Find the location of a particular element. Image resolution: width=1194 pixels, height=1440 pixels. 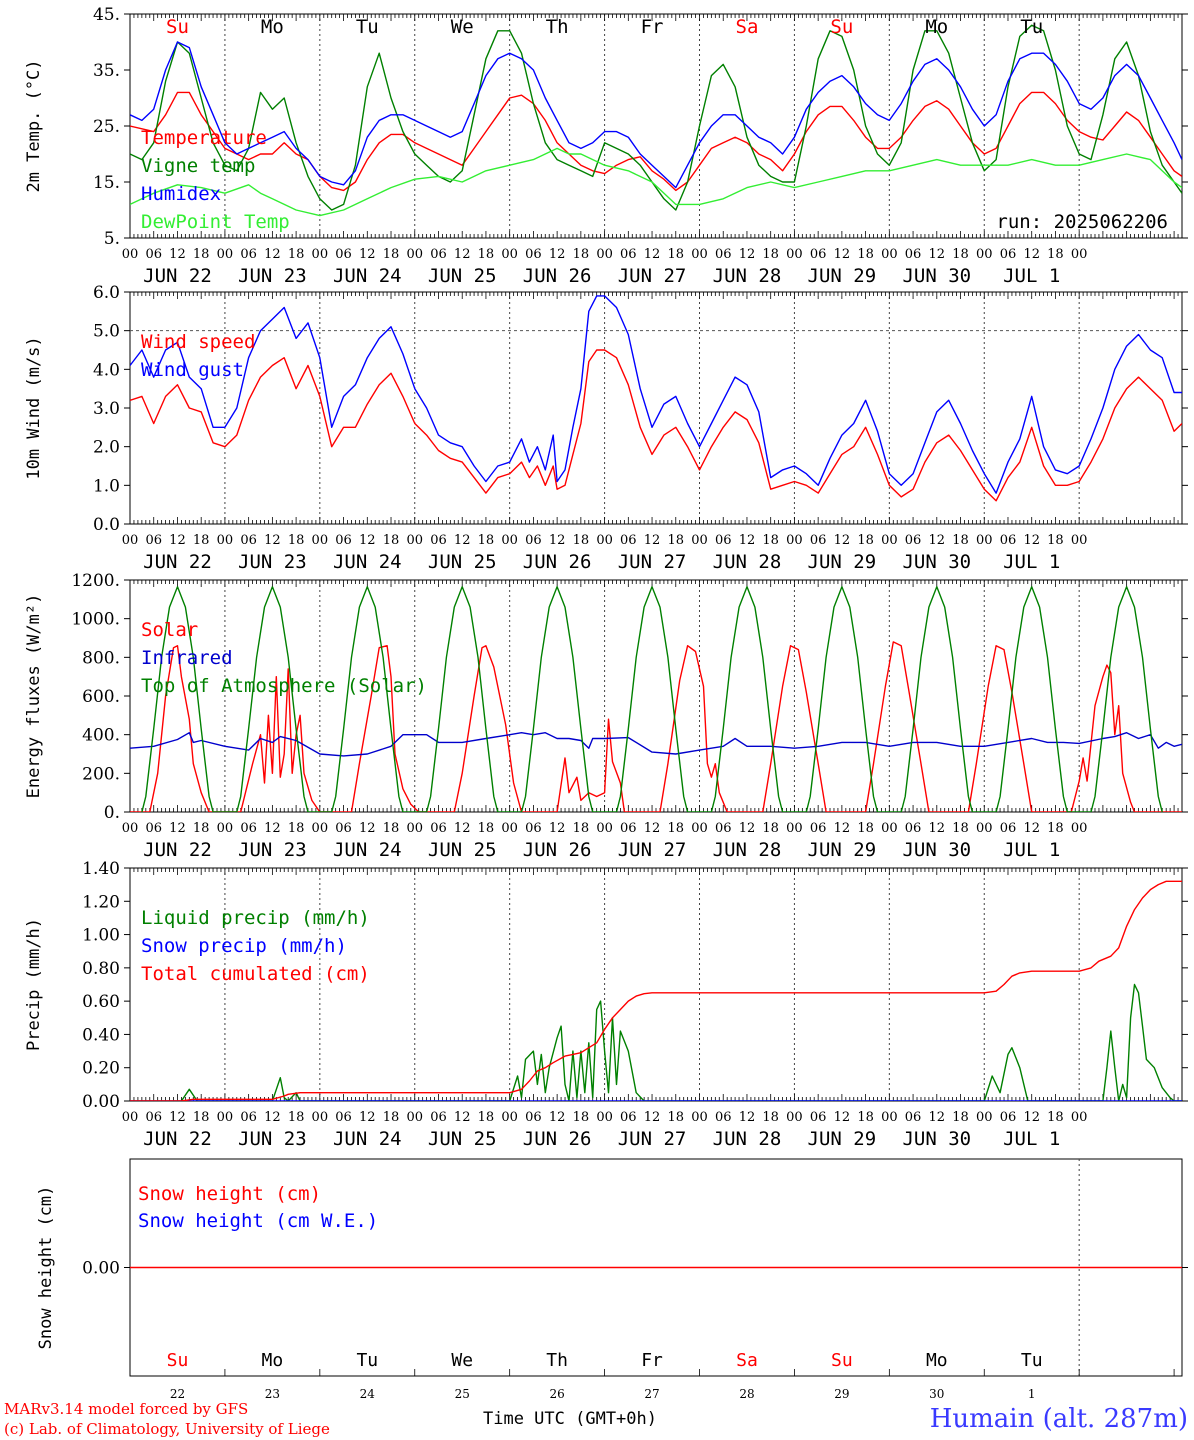

series-temperature is located at coordinates (656, 141).